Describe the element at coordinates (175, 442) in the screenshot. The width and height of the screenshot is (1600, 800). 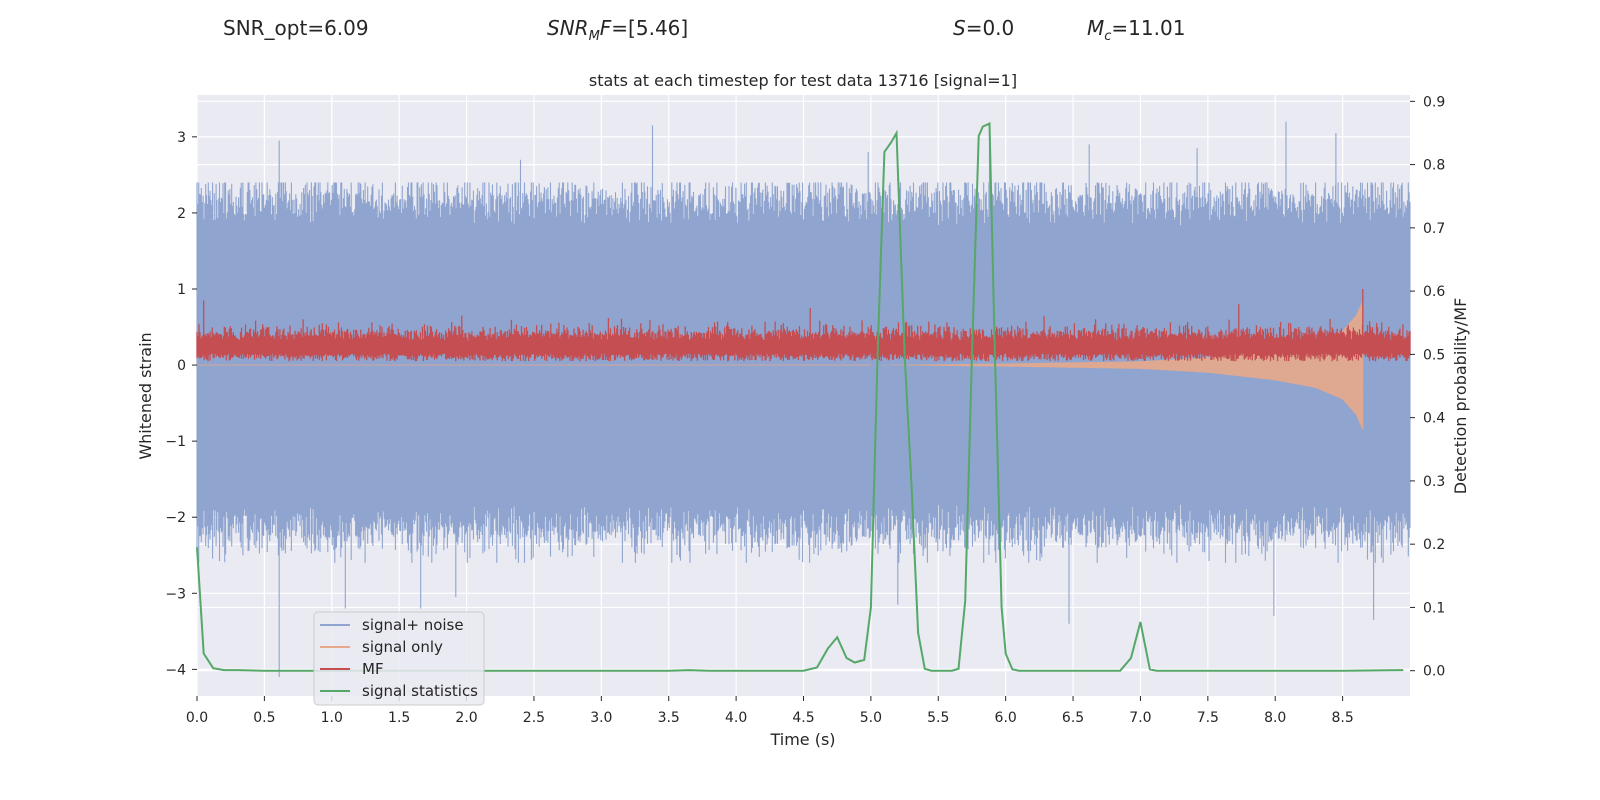
I see `y-tick-label: −1` at that location.